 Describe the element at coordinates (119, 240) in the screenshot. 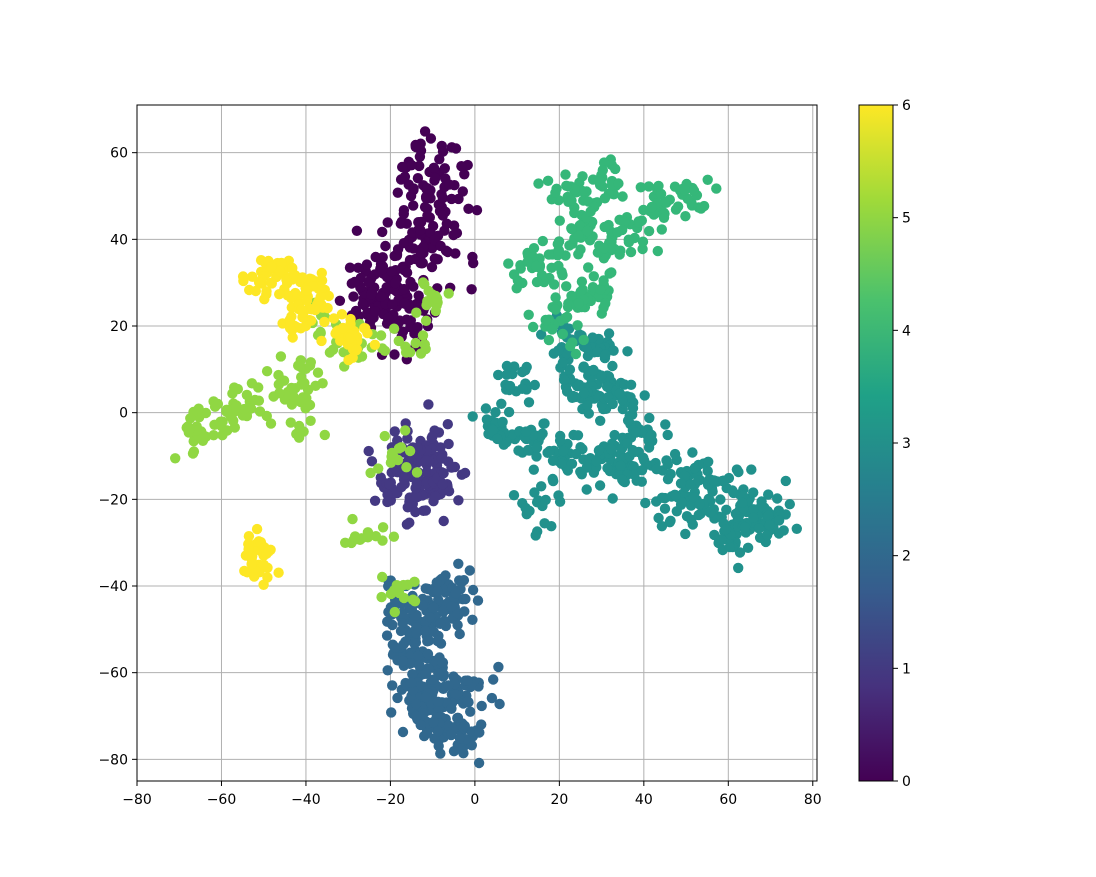

I see `y-tick-label: 40` at that location.